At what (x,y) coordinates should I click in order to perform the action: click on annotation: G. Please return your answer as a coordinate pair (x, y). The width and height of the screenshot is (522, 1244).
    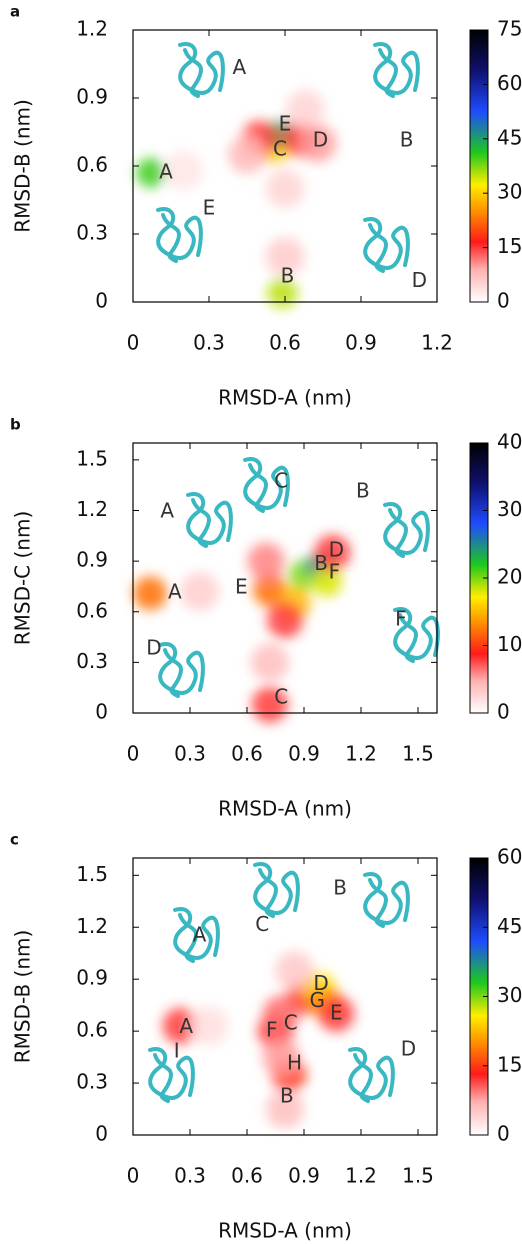
    Looking at the image, I should click on (318, 1000).